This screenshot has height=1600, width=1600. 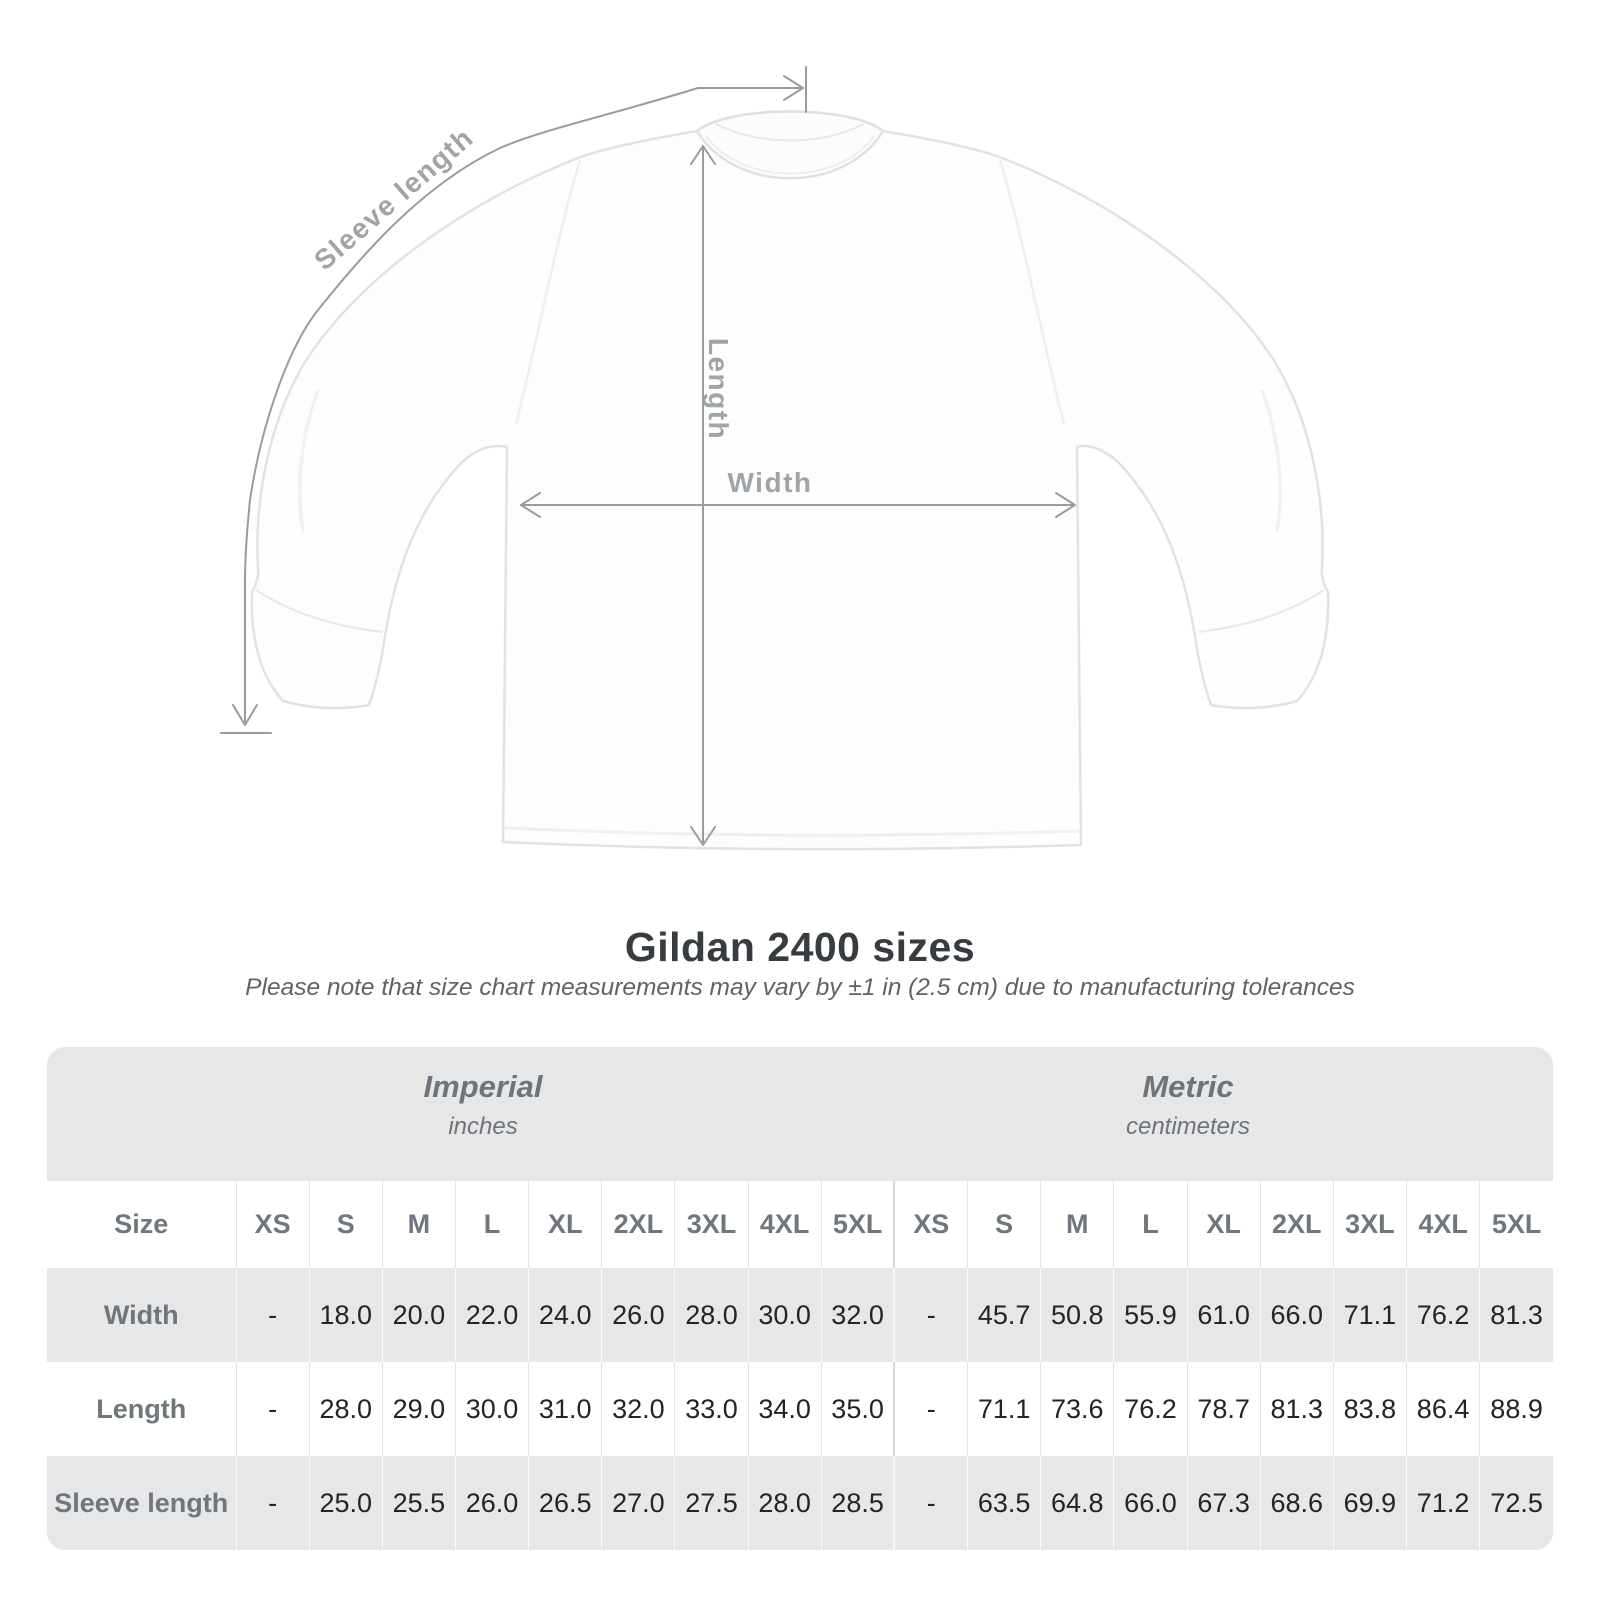 What do you see at coordinates (798, 505) in the screenshot?
I see `width-arrow` at bounding box center [798, 505].